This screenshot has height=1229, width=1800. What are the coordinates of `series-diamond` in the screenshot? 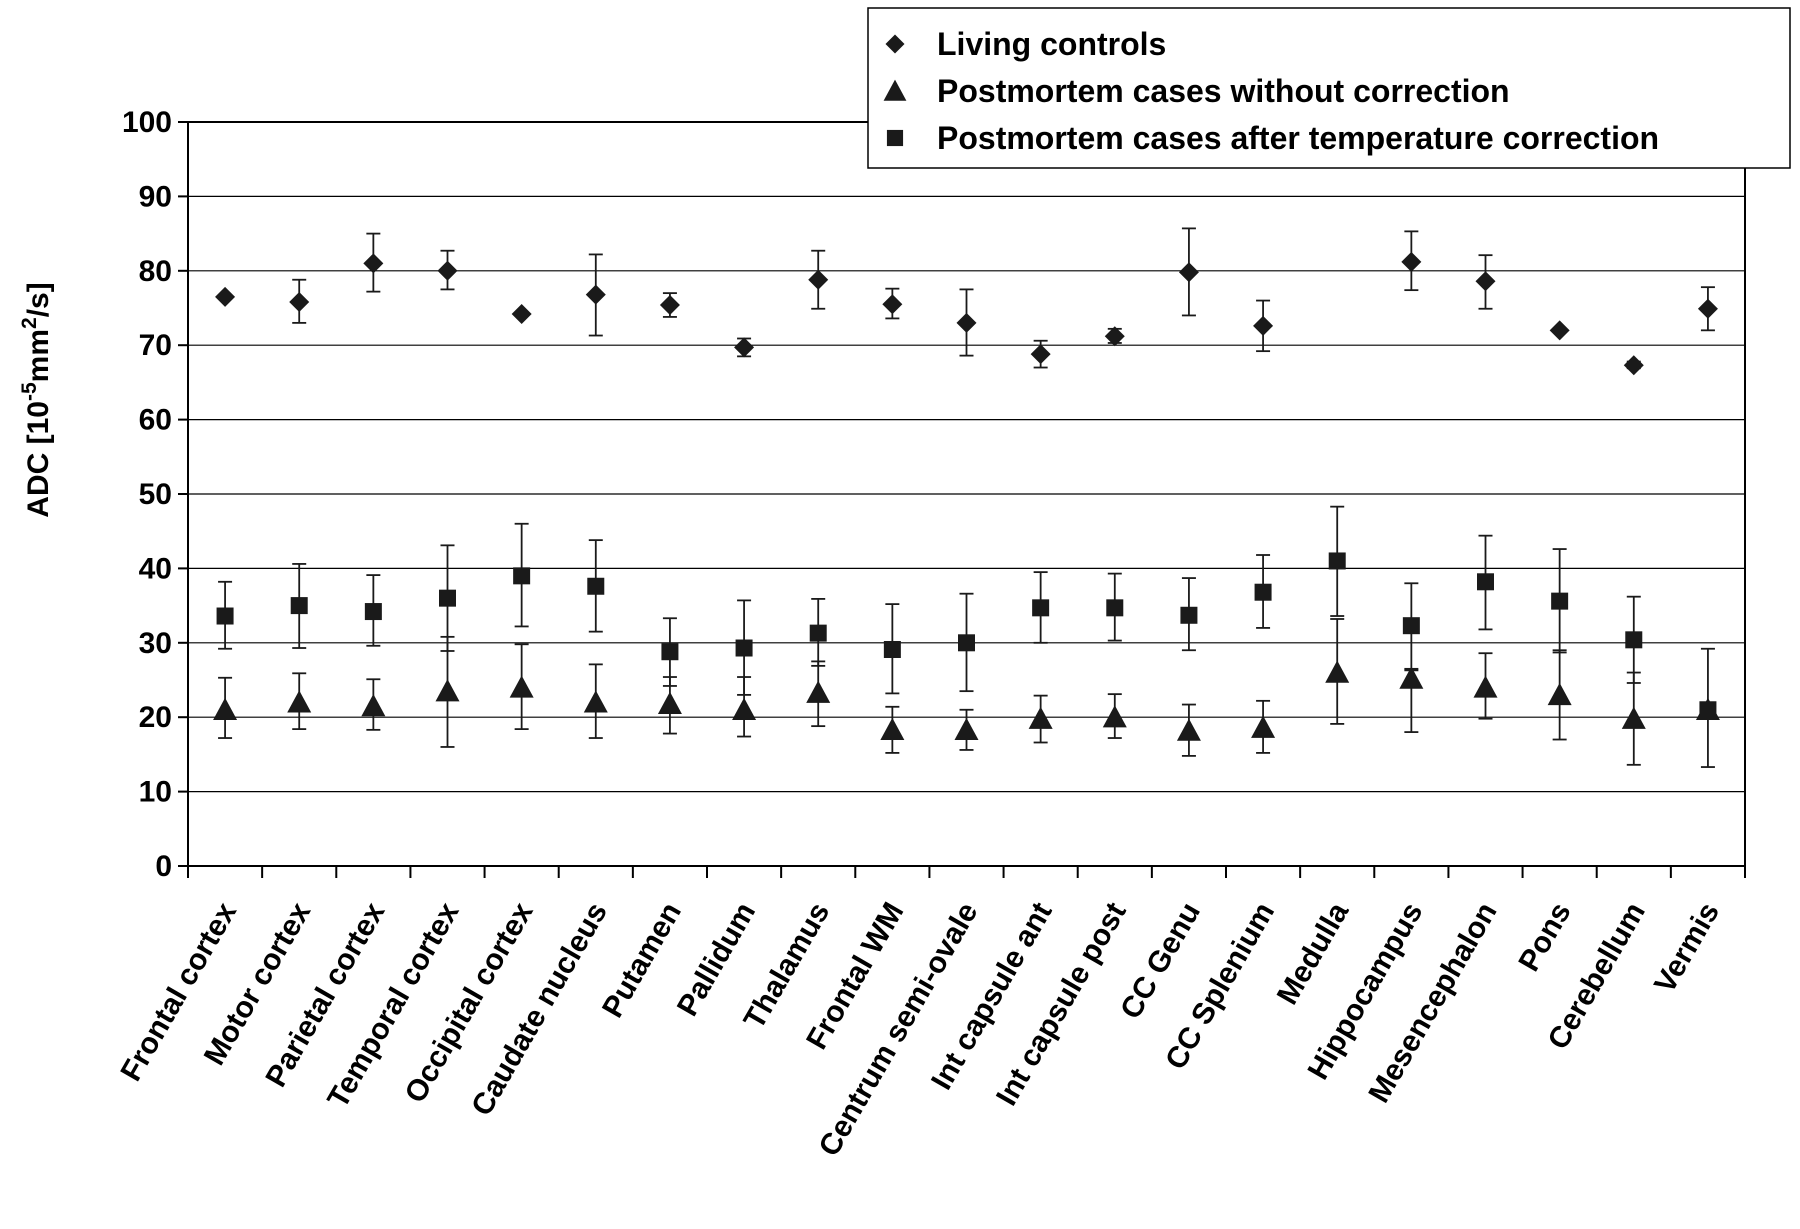 It's located at (966, 301).